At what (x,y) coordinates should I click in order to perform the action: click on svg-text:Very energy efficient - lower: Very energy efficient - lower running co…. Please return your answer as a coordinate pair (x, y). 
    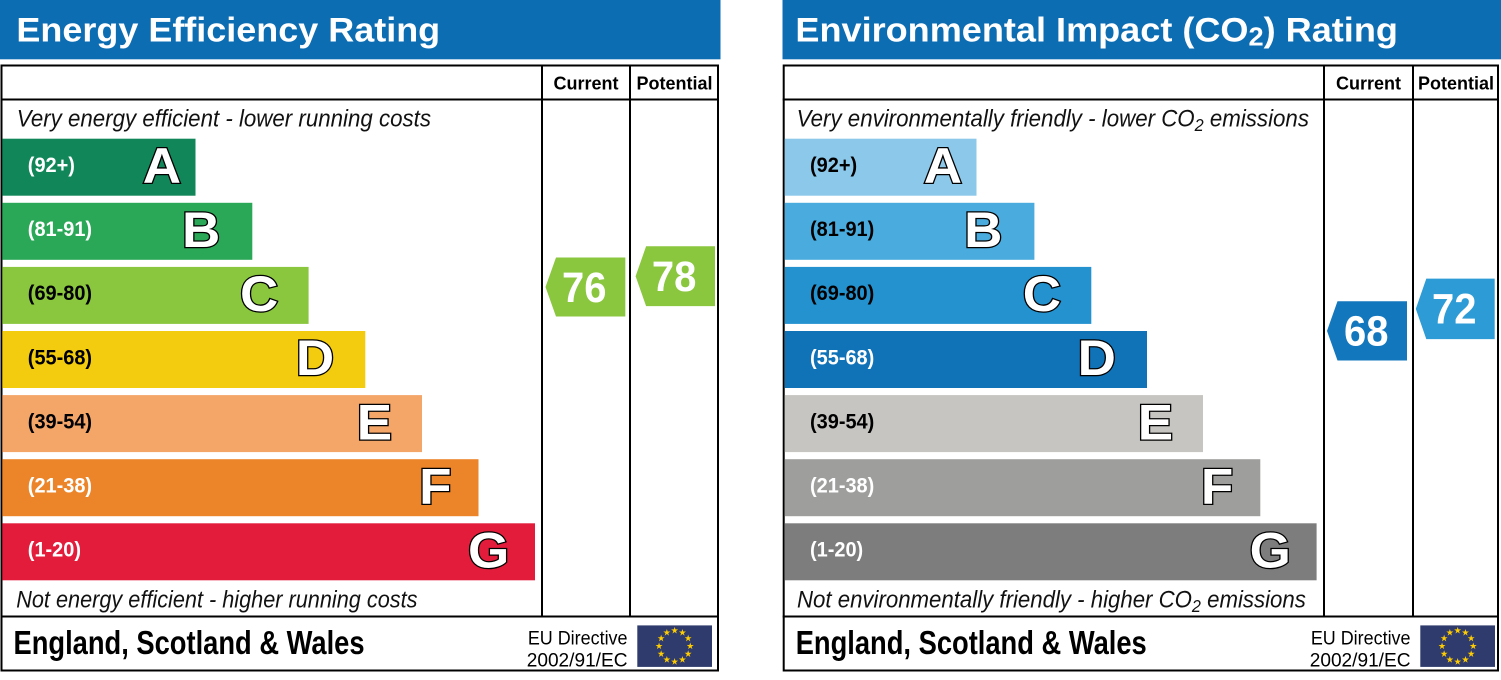
    Looking at the image, I should click on (224, 118).